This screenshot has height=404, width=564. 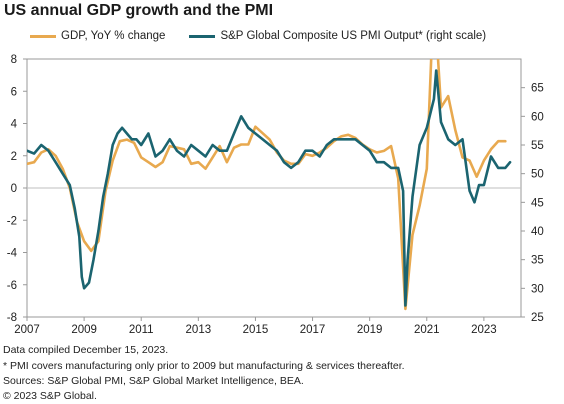 What do you see at coordinates (141, 330) in the screenshot?
I see `x-tick-label: 2011` at bounding box center [141, 330].